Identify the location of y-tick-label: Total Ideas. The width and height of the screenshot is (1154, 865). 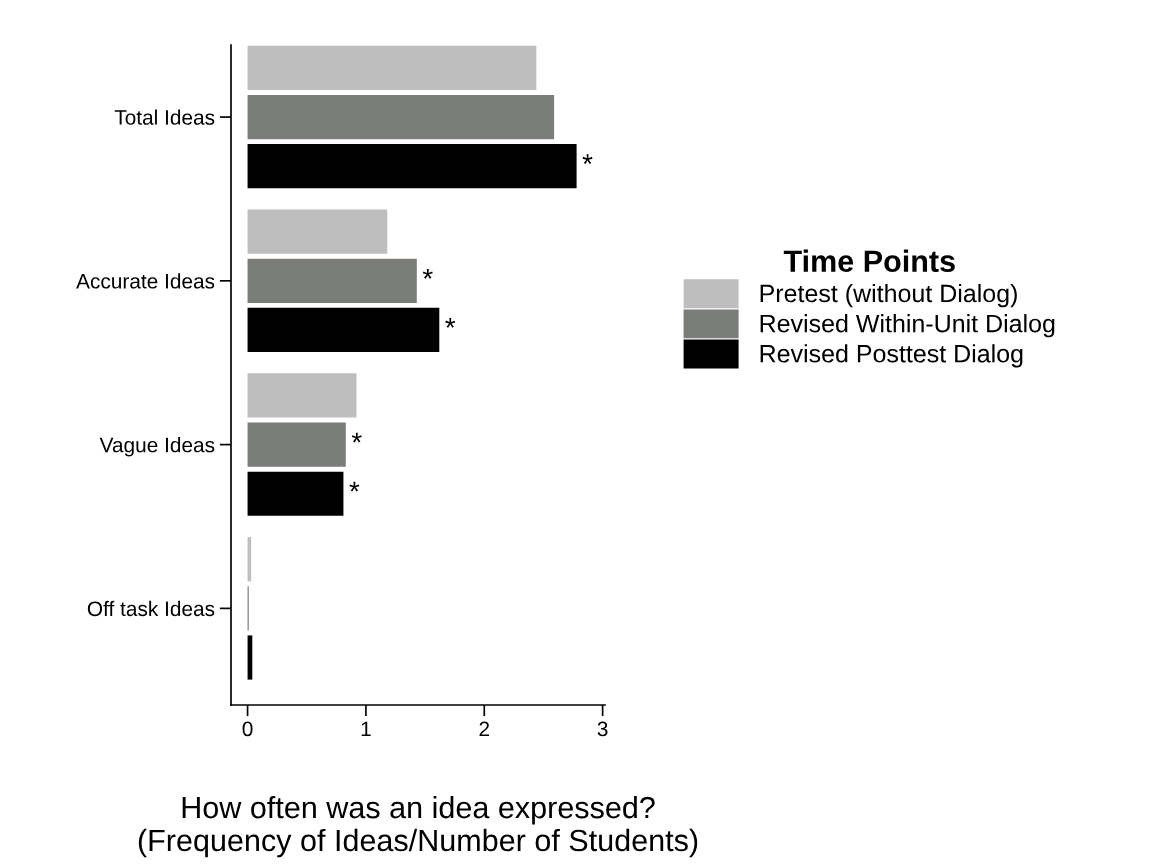
(164, 117).